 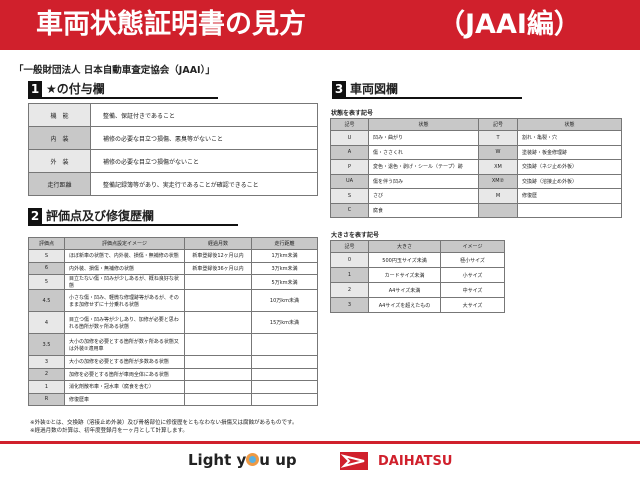 I want to click on table-row: 走行距離 整備記録簿等があり、実走行であることが確認できること, so click(x=173, y=184).